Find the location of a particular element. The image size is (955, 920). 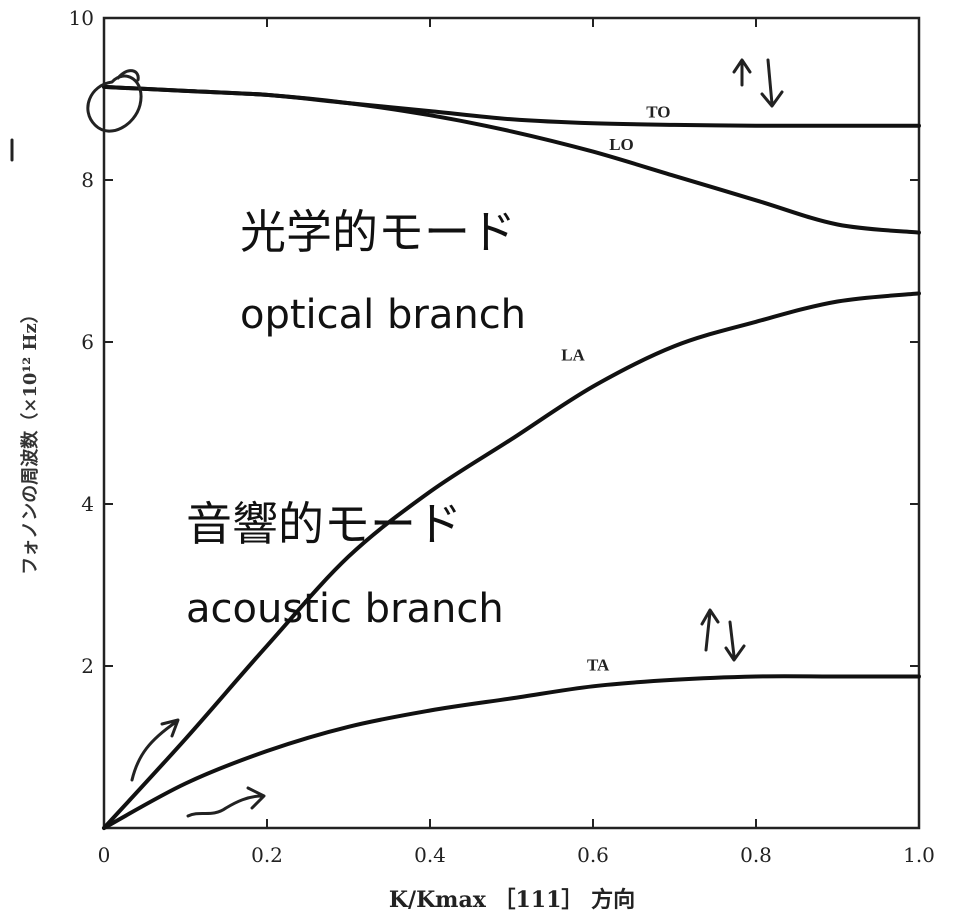

y-tick-label: 10 is located at coordinates (81, 18).